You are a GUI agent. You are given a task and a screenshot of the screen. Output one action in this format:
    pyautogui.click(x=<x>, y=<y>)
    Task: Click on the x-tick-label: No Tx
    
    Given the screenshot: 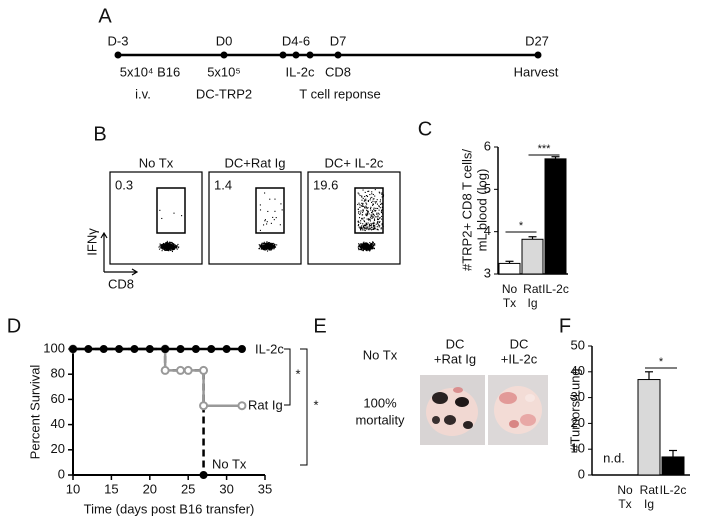 What is the action you would take?
    pyautogui.click(x=509, y=296)
    